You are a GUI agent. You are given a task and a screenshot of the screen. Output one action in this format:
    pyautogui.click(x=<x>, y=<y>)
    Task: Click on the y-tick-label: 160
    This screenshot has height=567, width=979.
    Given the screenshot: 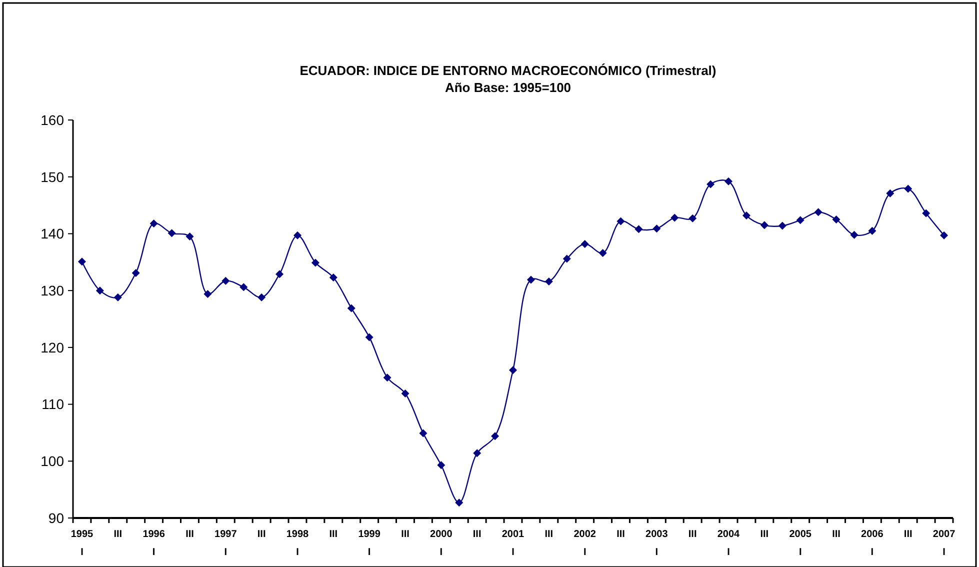 What is the action you would take?
    pyautogui.click(x=52, y=120)
    